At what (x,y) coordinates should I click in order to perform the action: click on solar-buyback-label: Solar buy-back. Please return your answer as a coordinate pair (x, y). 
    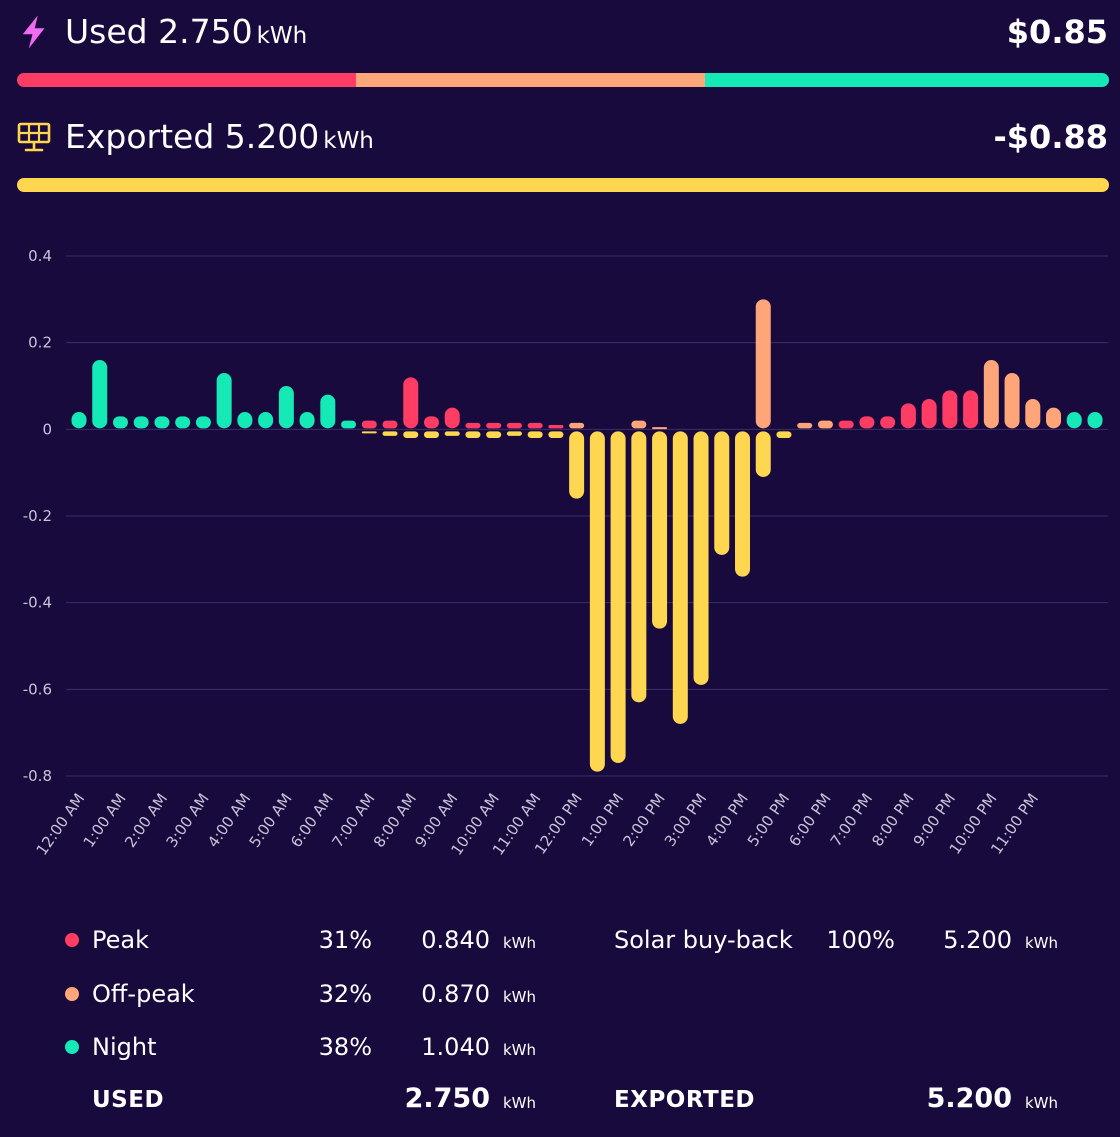
    Looking at the image, I should click on (703, 940).